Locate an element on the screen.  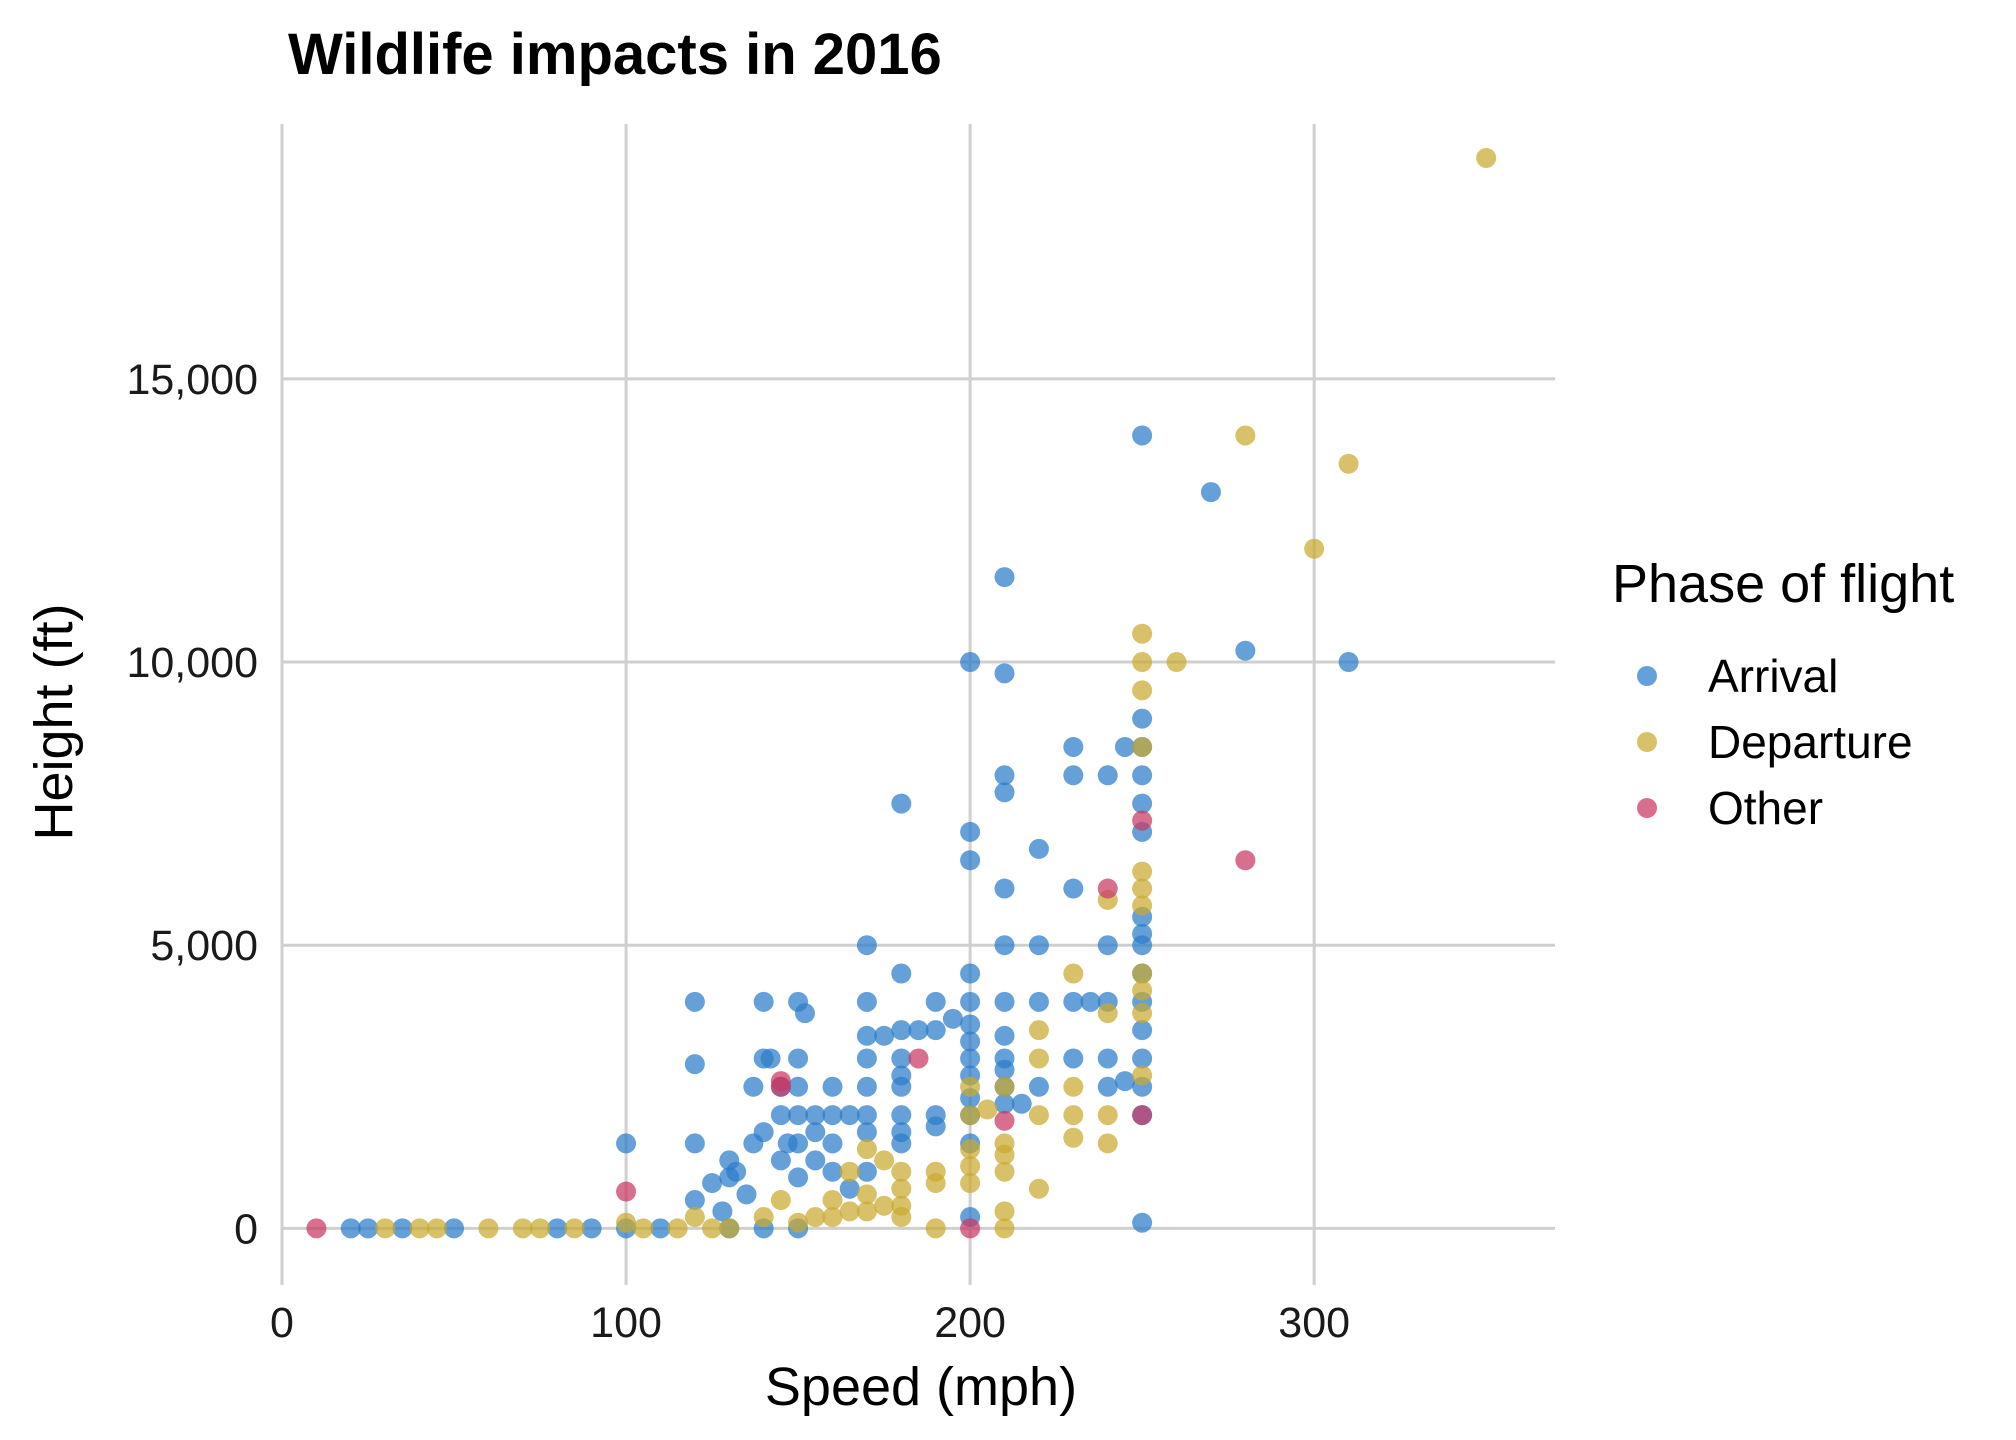
x-tick-label: 300 is located at coordinates (1314, 1323).